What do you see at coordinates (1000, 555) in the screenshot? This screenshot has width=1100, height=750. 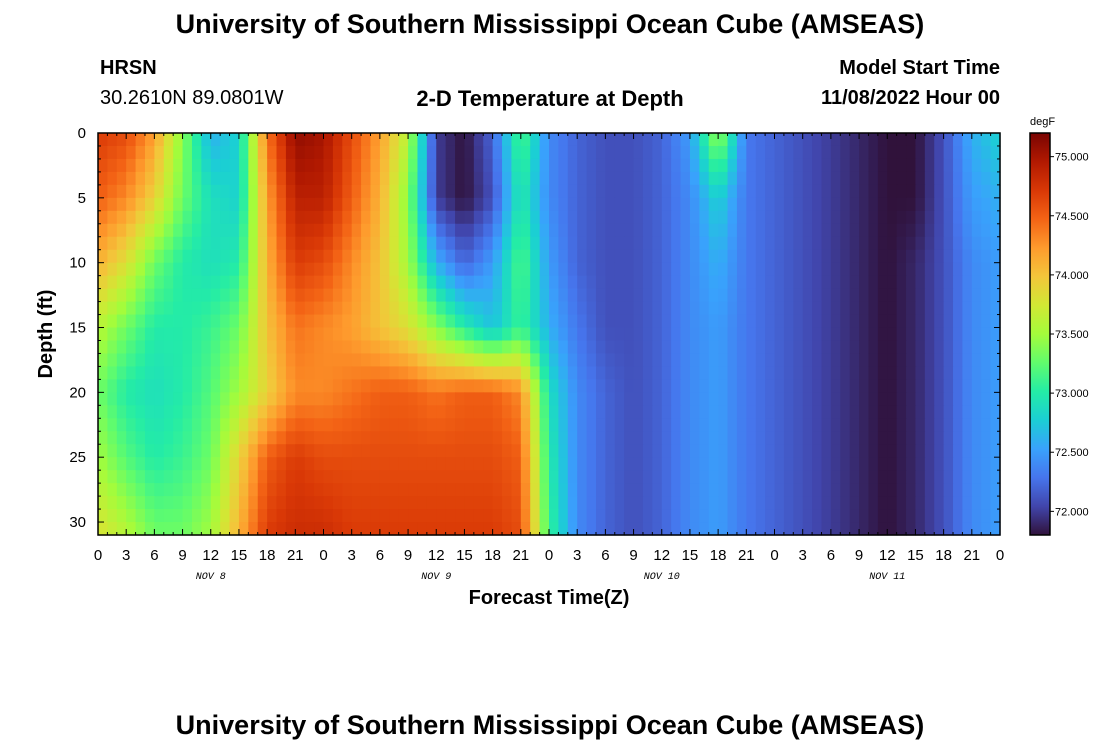 I see `x-tick-label: 0` at bounding box center [1000, 555].